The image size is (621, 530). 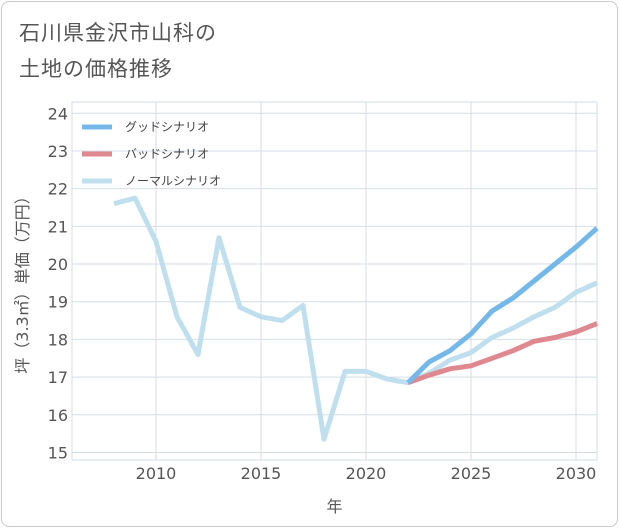 I want to click on x-tick-label: 2020, so click(x=366, y=473).